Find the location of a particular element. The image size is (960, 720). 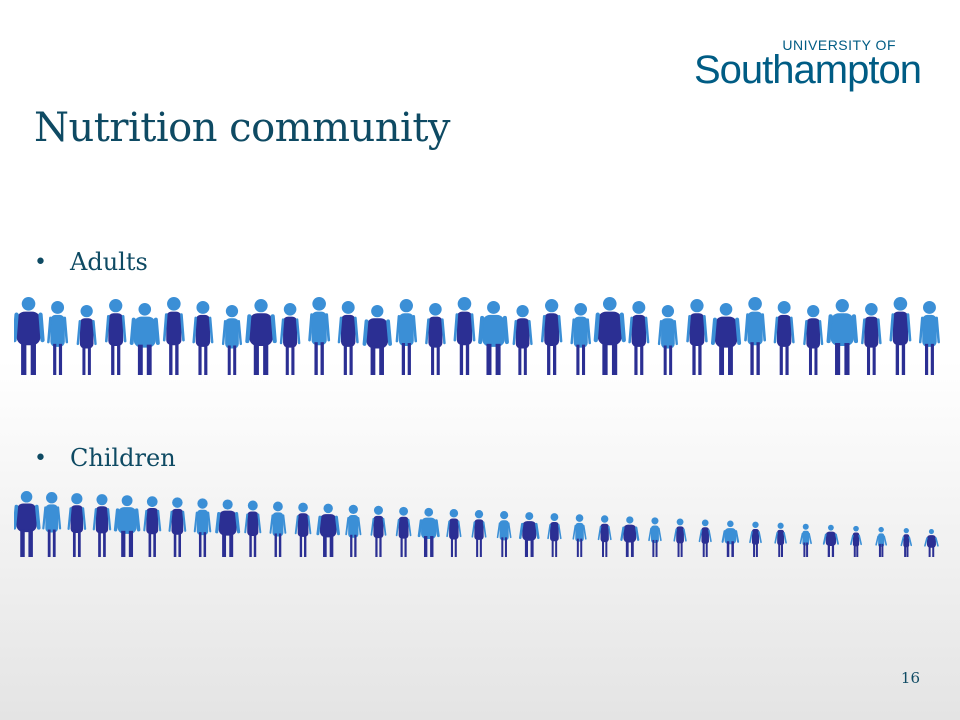

bullet-label-adults: Adults is located at coordinates (109, 262).